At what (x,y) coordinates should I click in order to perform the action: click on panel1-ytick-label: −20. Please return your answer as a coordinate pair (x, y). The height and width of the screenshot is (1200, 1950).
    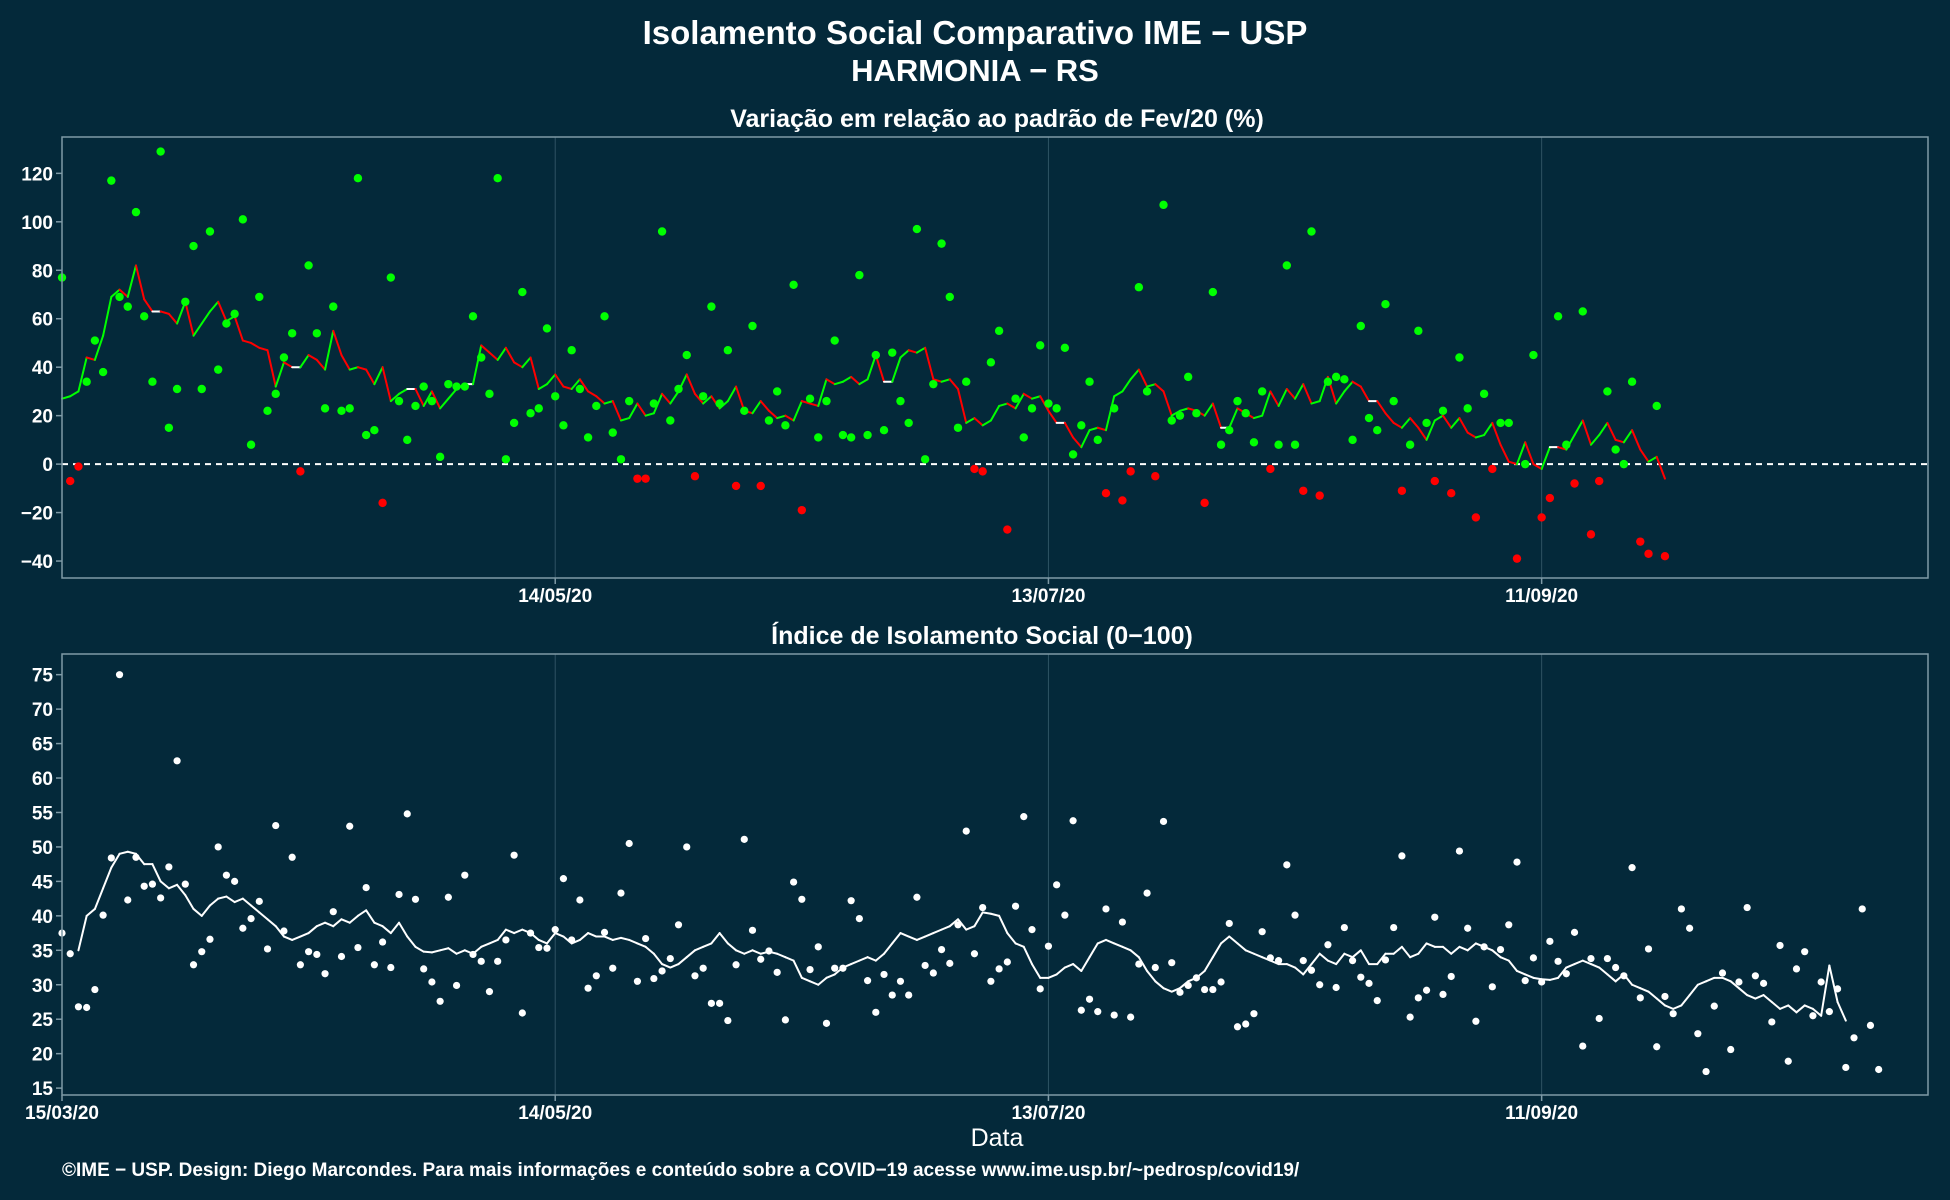
    Looking at the image, I should click on (37, 514).